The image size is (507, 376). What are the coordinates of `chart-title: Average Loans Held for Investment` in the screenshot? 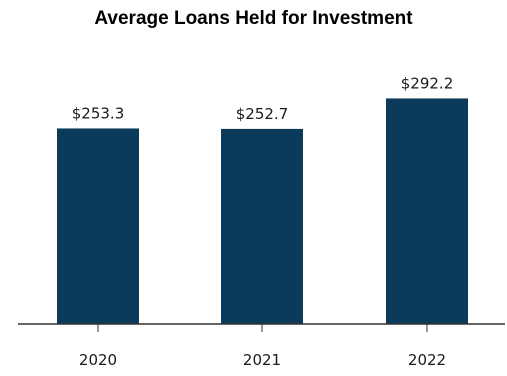 It's located at (253, 18).